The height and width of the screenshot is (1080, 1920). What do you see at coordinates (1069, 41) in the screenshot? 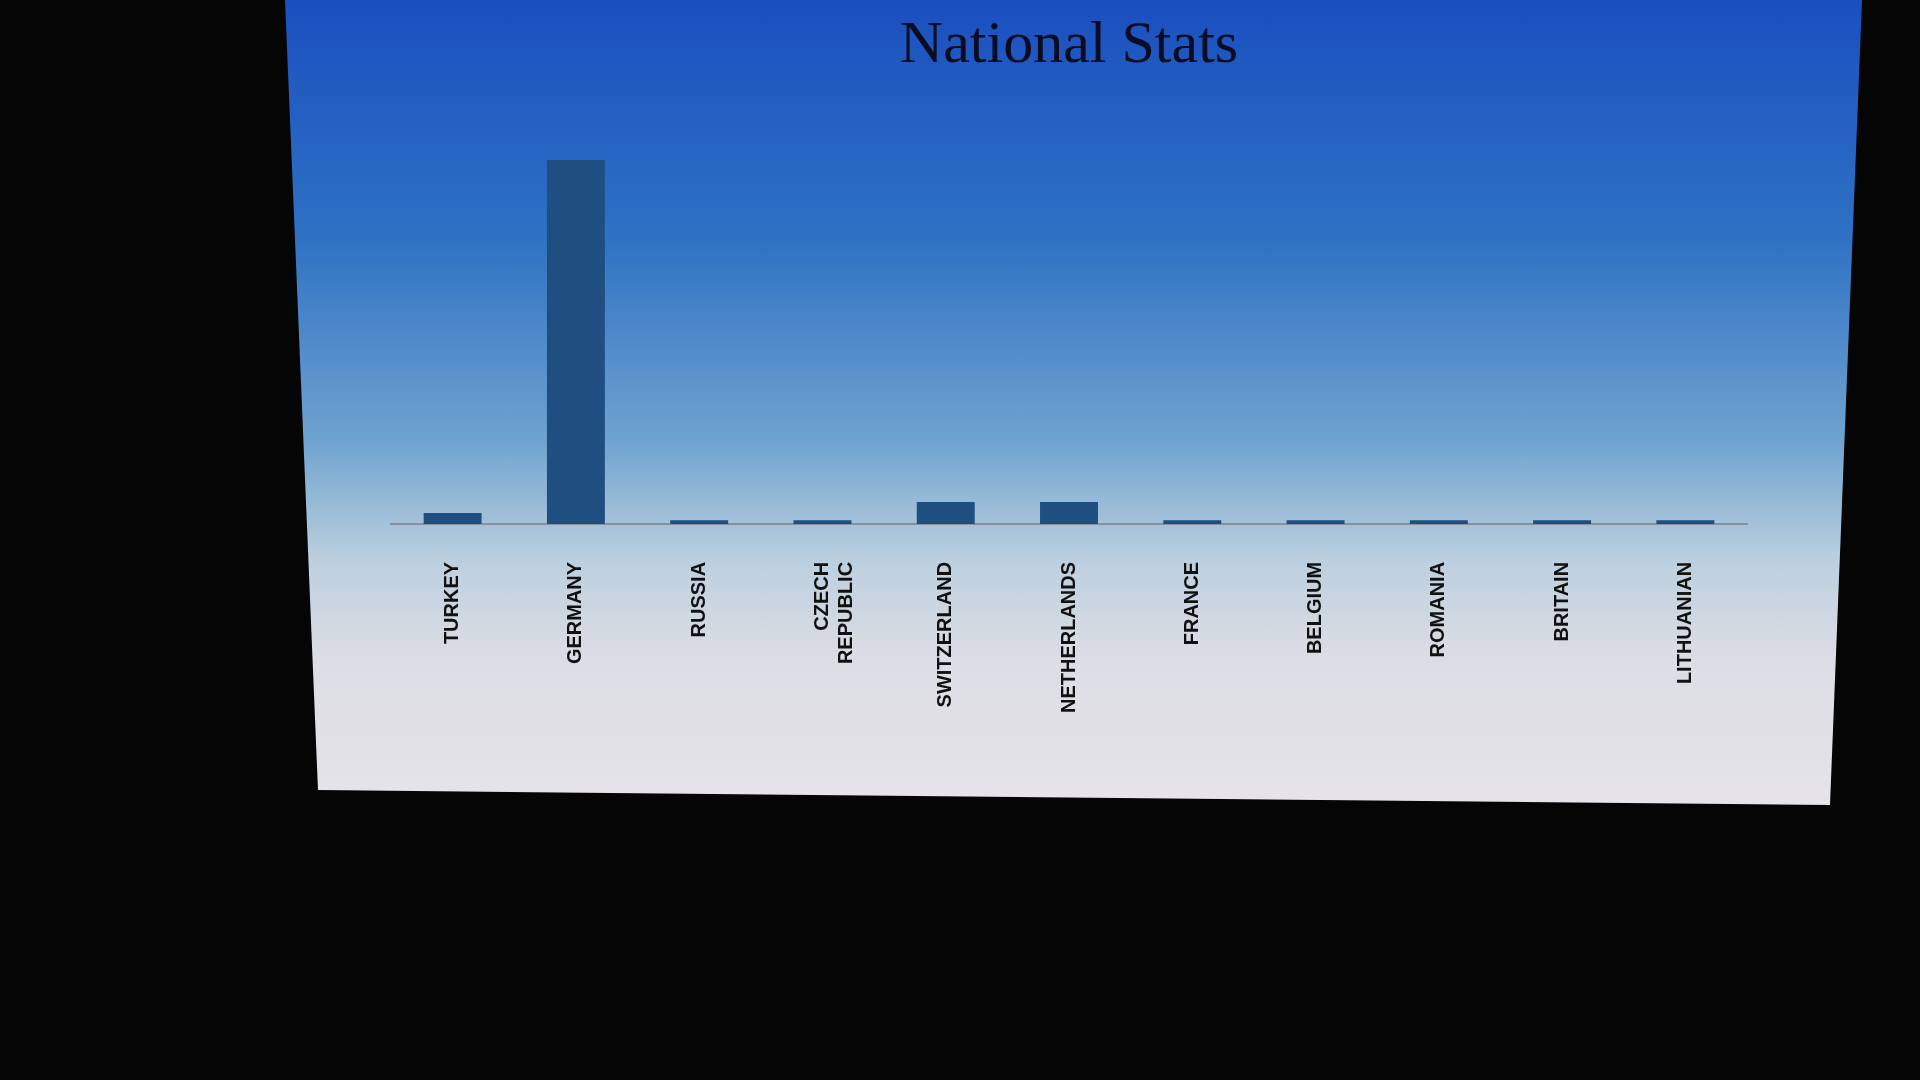
I see `chart-title: National Stats` at bounding box center [1069, 41].